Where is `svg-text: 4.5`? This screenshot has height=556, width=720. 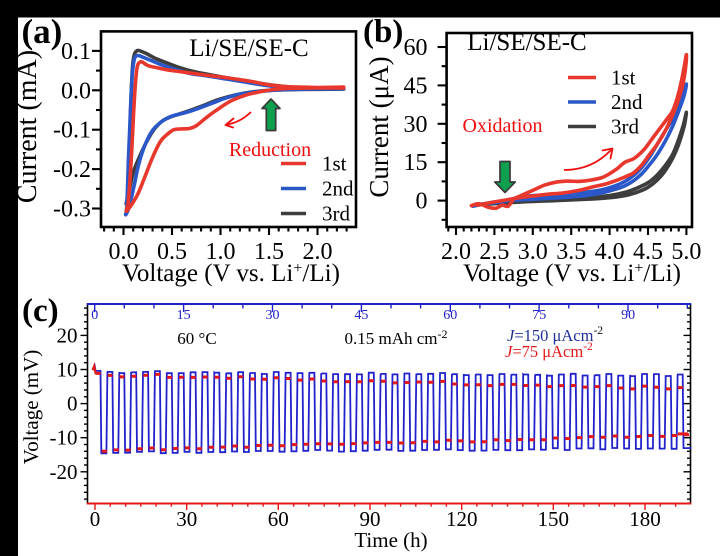
svg-text: 4.5 is located at coordinates (648, 252).